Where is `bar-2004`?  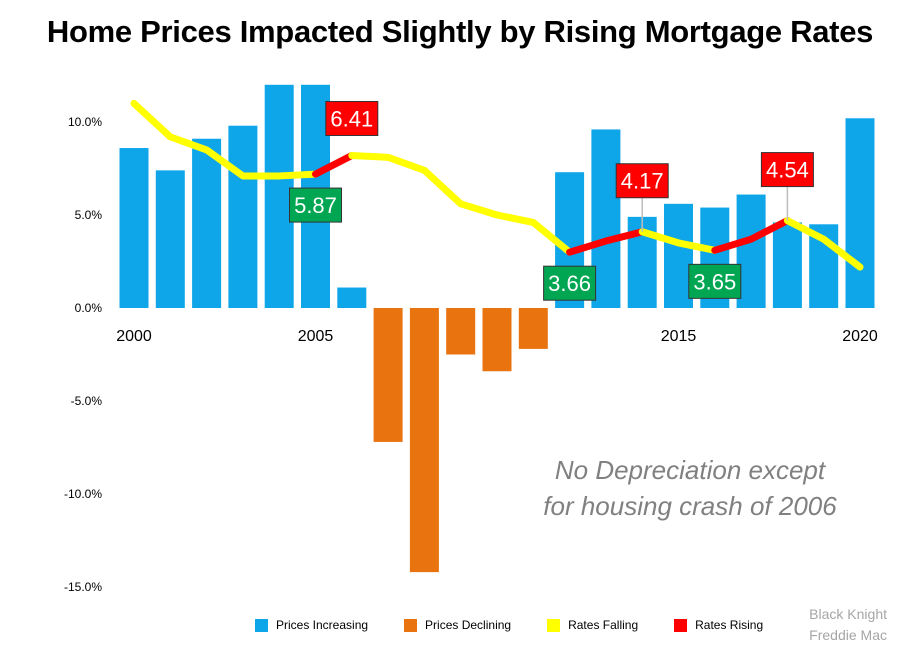
bar-2004 is located at coordinates (279, 196).